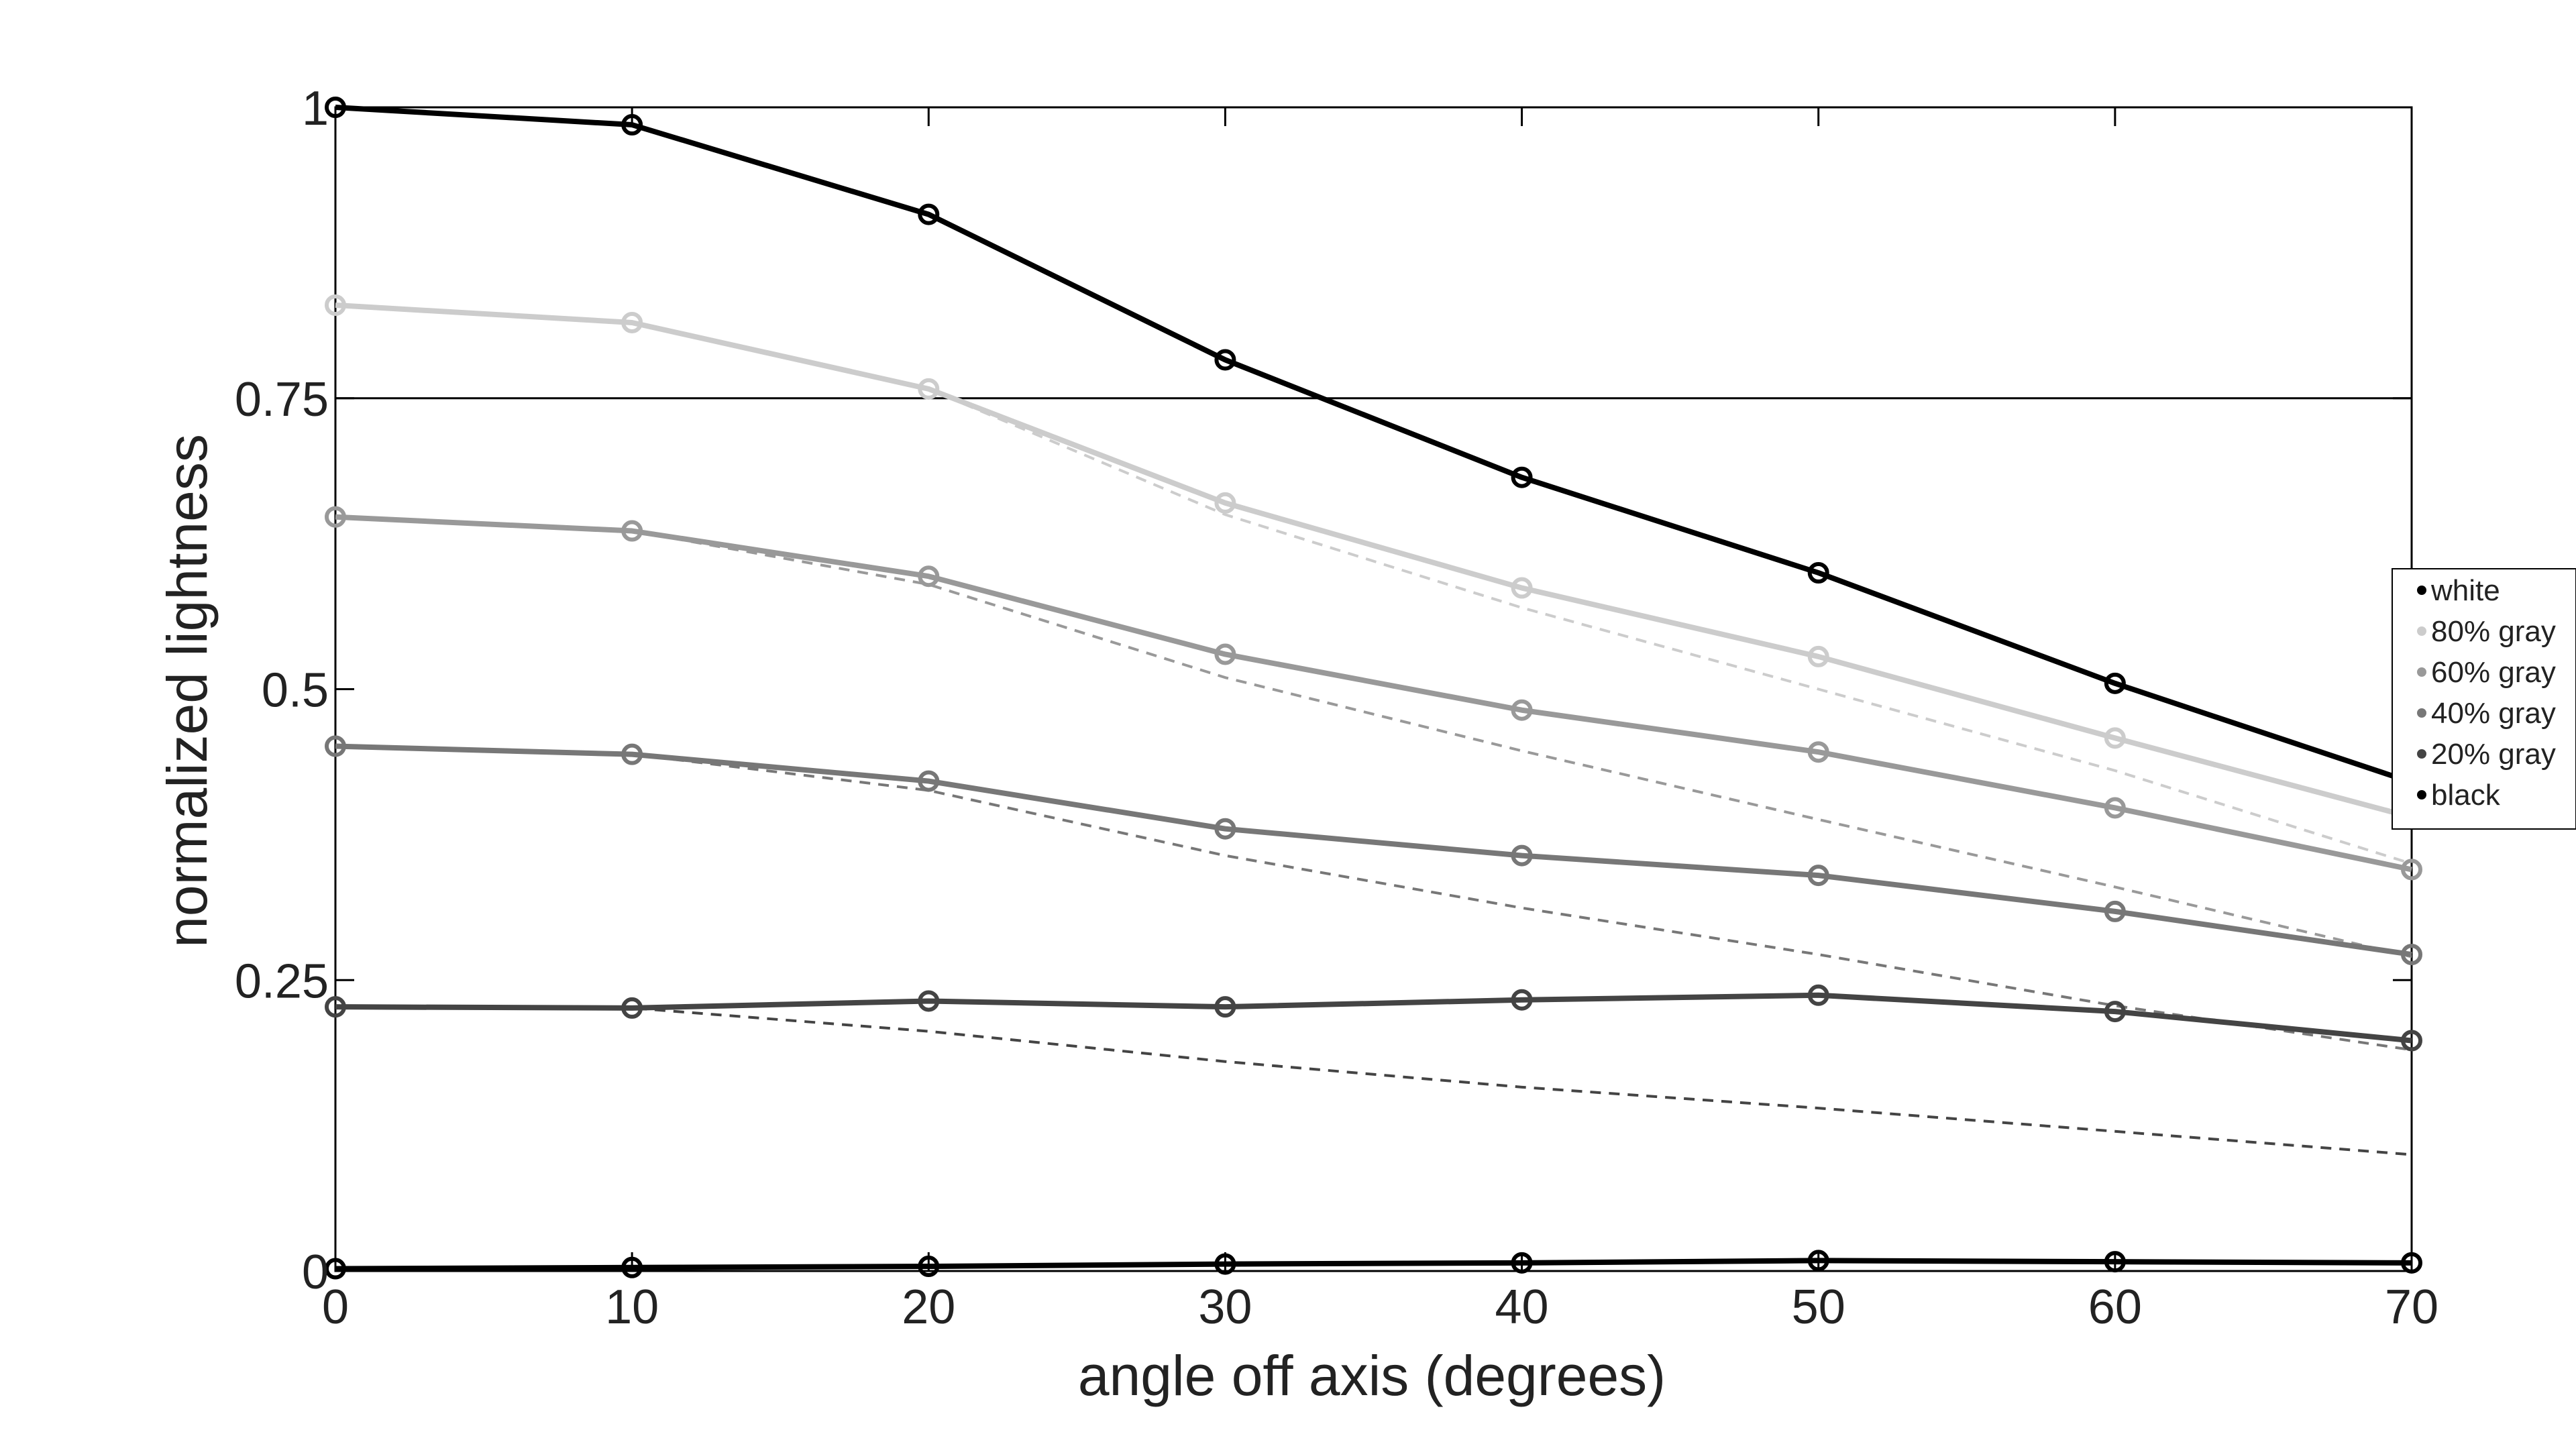  I want to click on y-axis-label: normalized lightness, so click(187, 691).